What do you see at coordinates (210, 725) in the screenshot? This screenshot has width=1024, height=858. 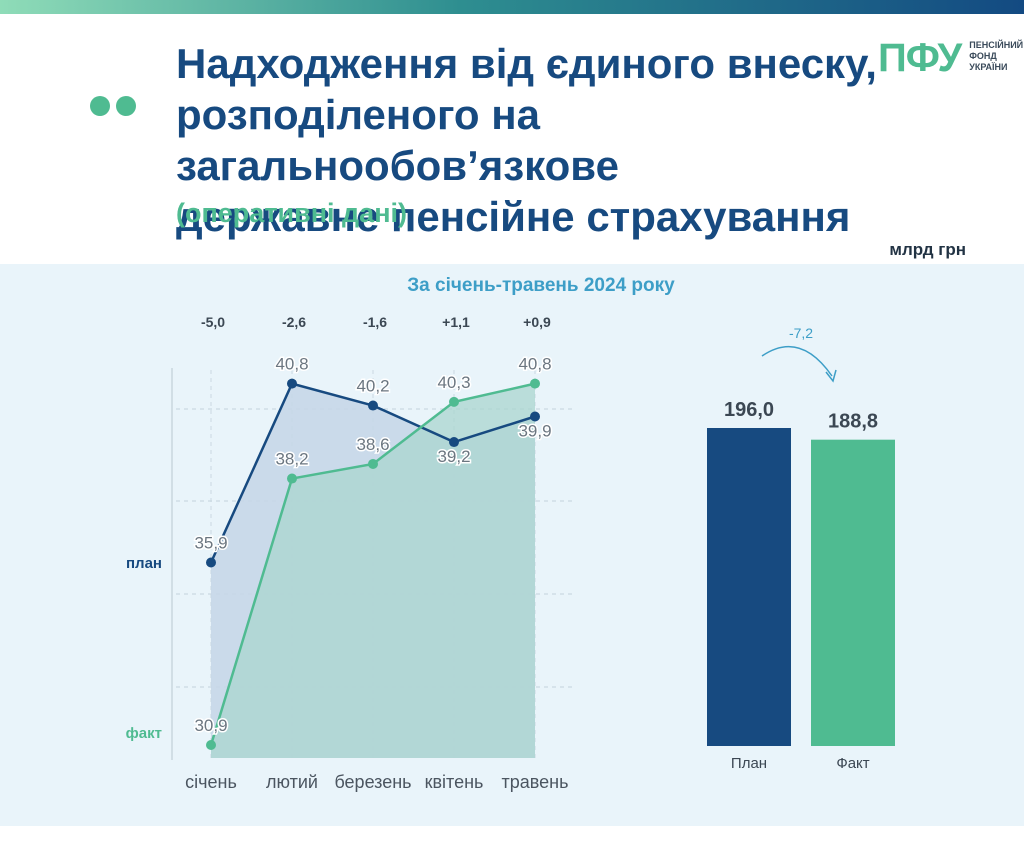 I see `fact-value-label: 30,9` at bounding box center [210, 725].